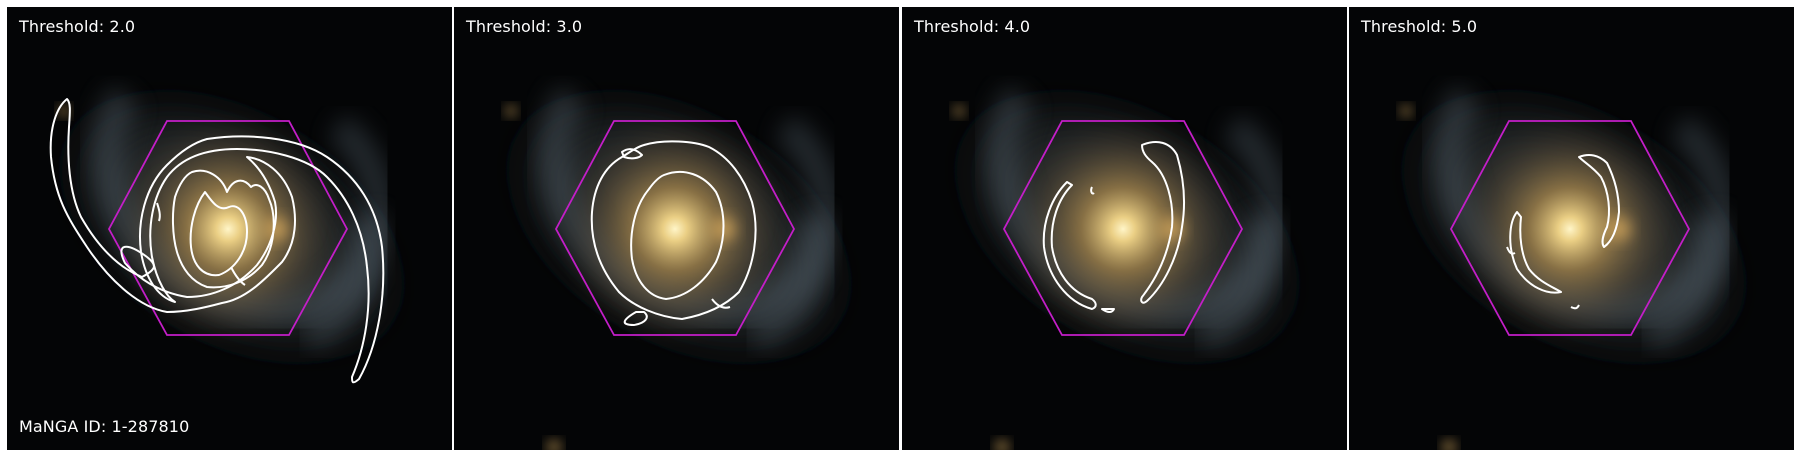 Image resolution: width=1800 pixels, height=457 pixels. What do you see at coordinates (972, 26) in the screenshot?
I see `panel-title: Threshold: 4.0` at bounding box center [972, 26].